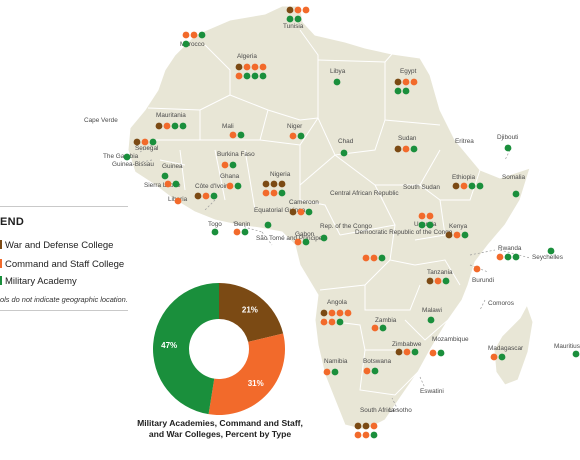  I want to click on legend-label-war: War and Defense College, so click(59, 245).